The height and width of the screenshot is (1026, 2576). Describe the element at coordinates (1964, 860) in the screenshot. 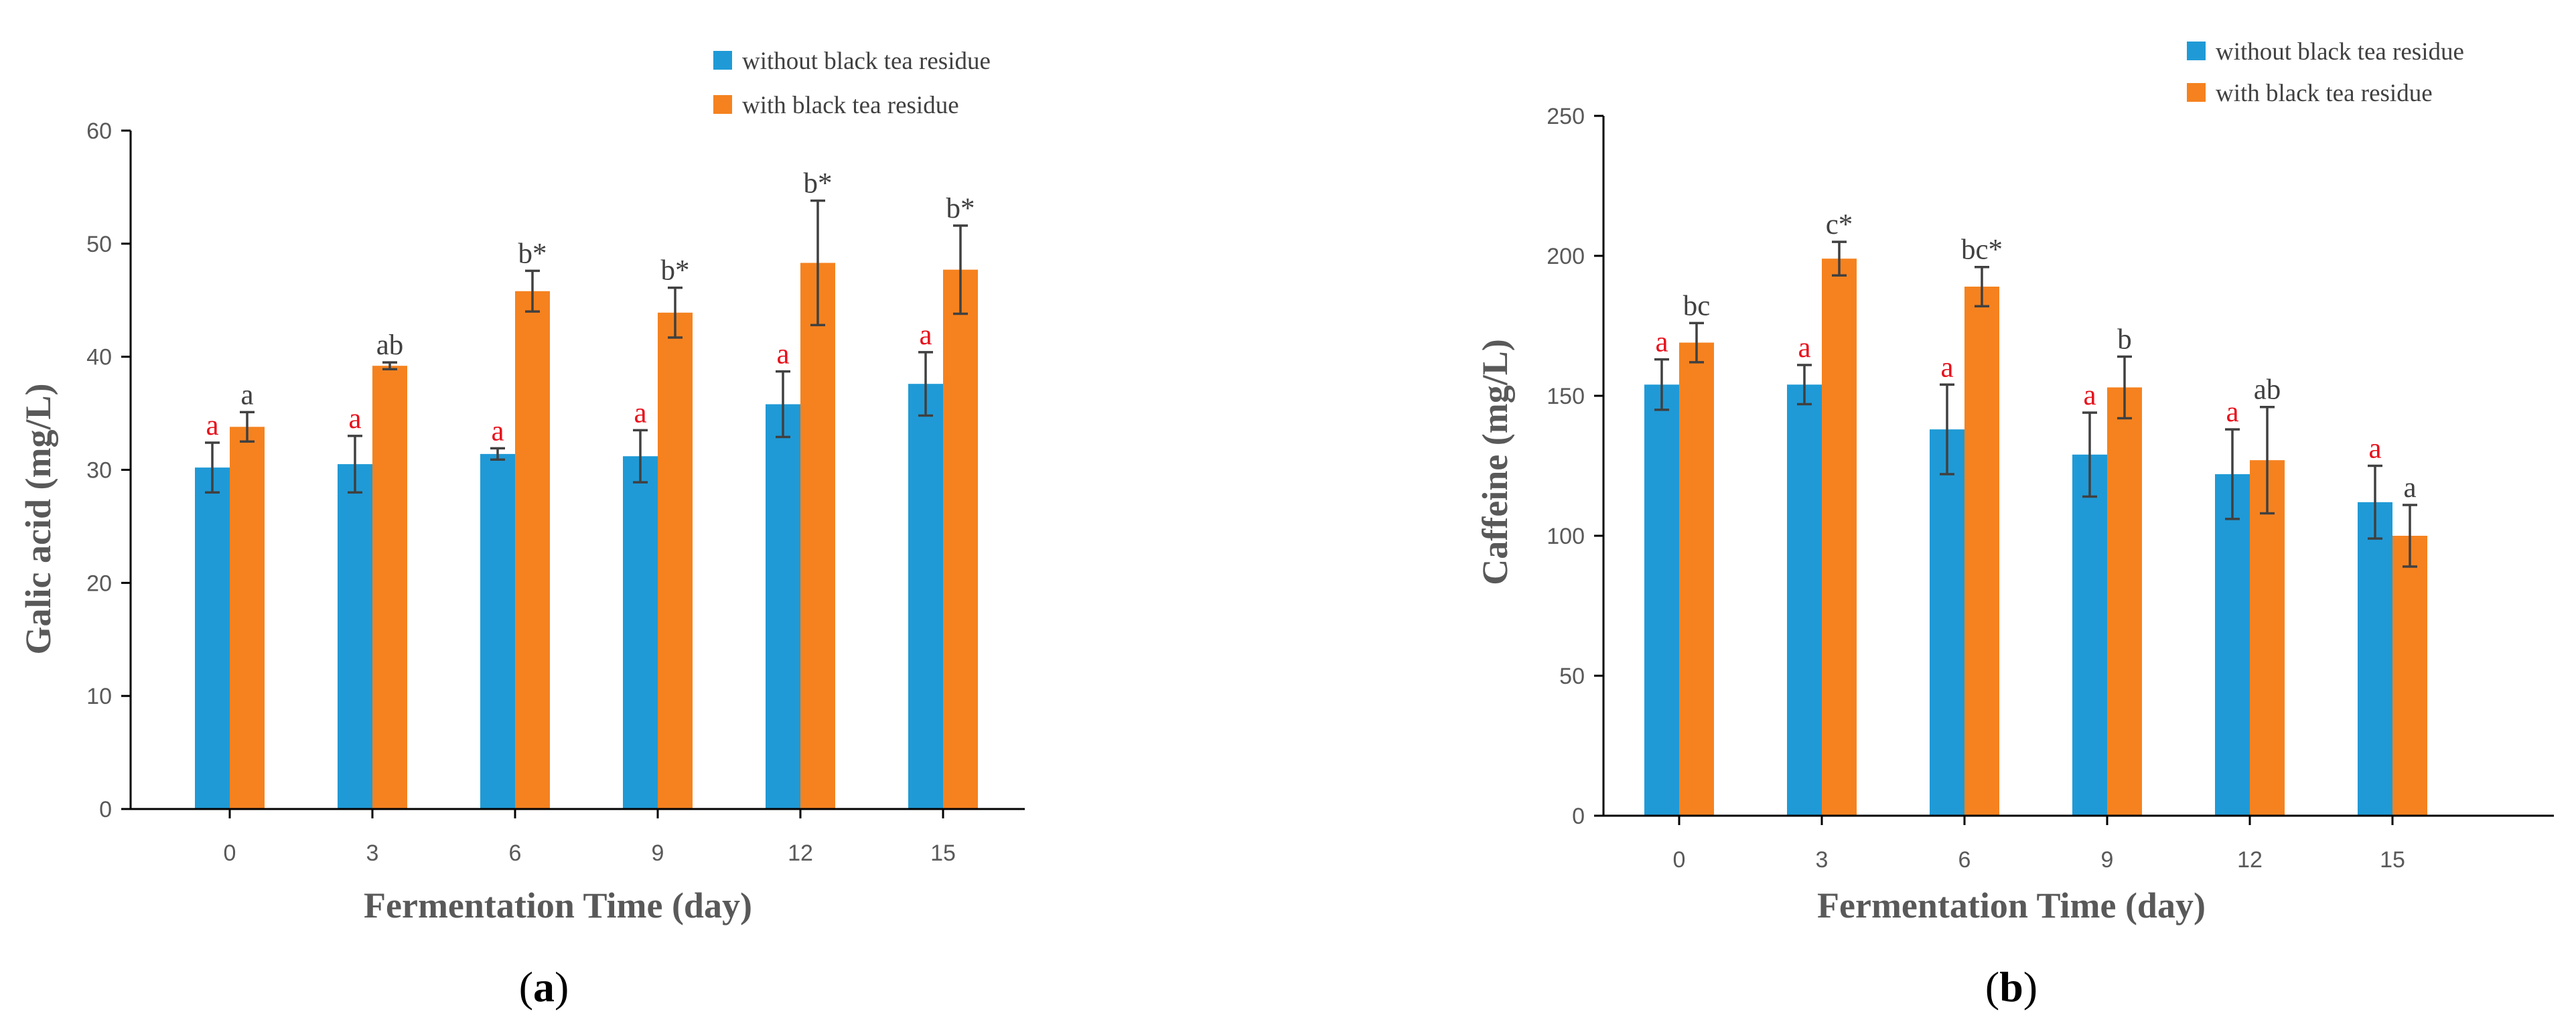

I see `panel-b-x-tick-label: 6` at that location.